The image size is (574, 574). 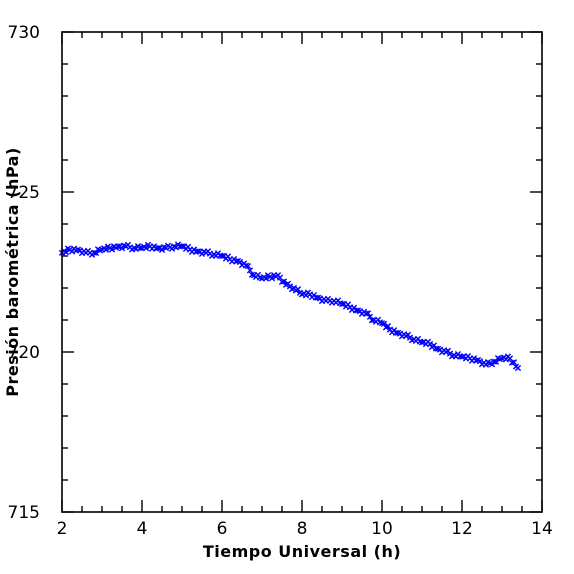 What do you see at coordinates (12, 272) in the screenshot?
I see `y-axis-label: Presión barométrica (hPa)` at bounding box center [12, 272].